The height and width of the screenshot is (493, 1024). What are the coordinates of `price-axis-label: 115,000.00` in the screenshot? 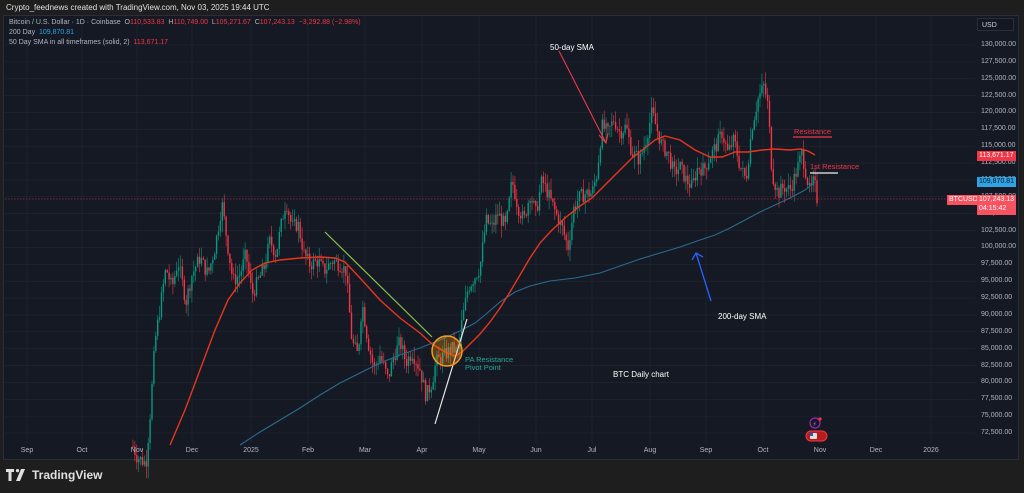 It's located at (998, 146).